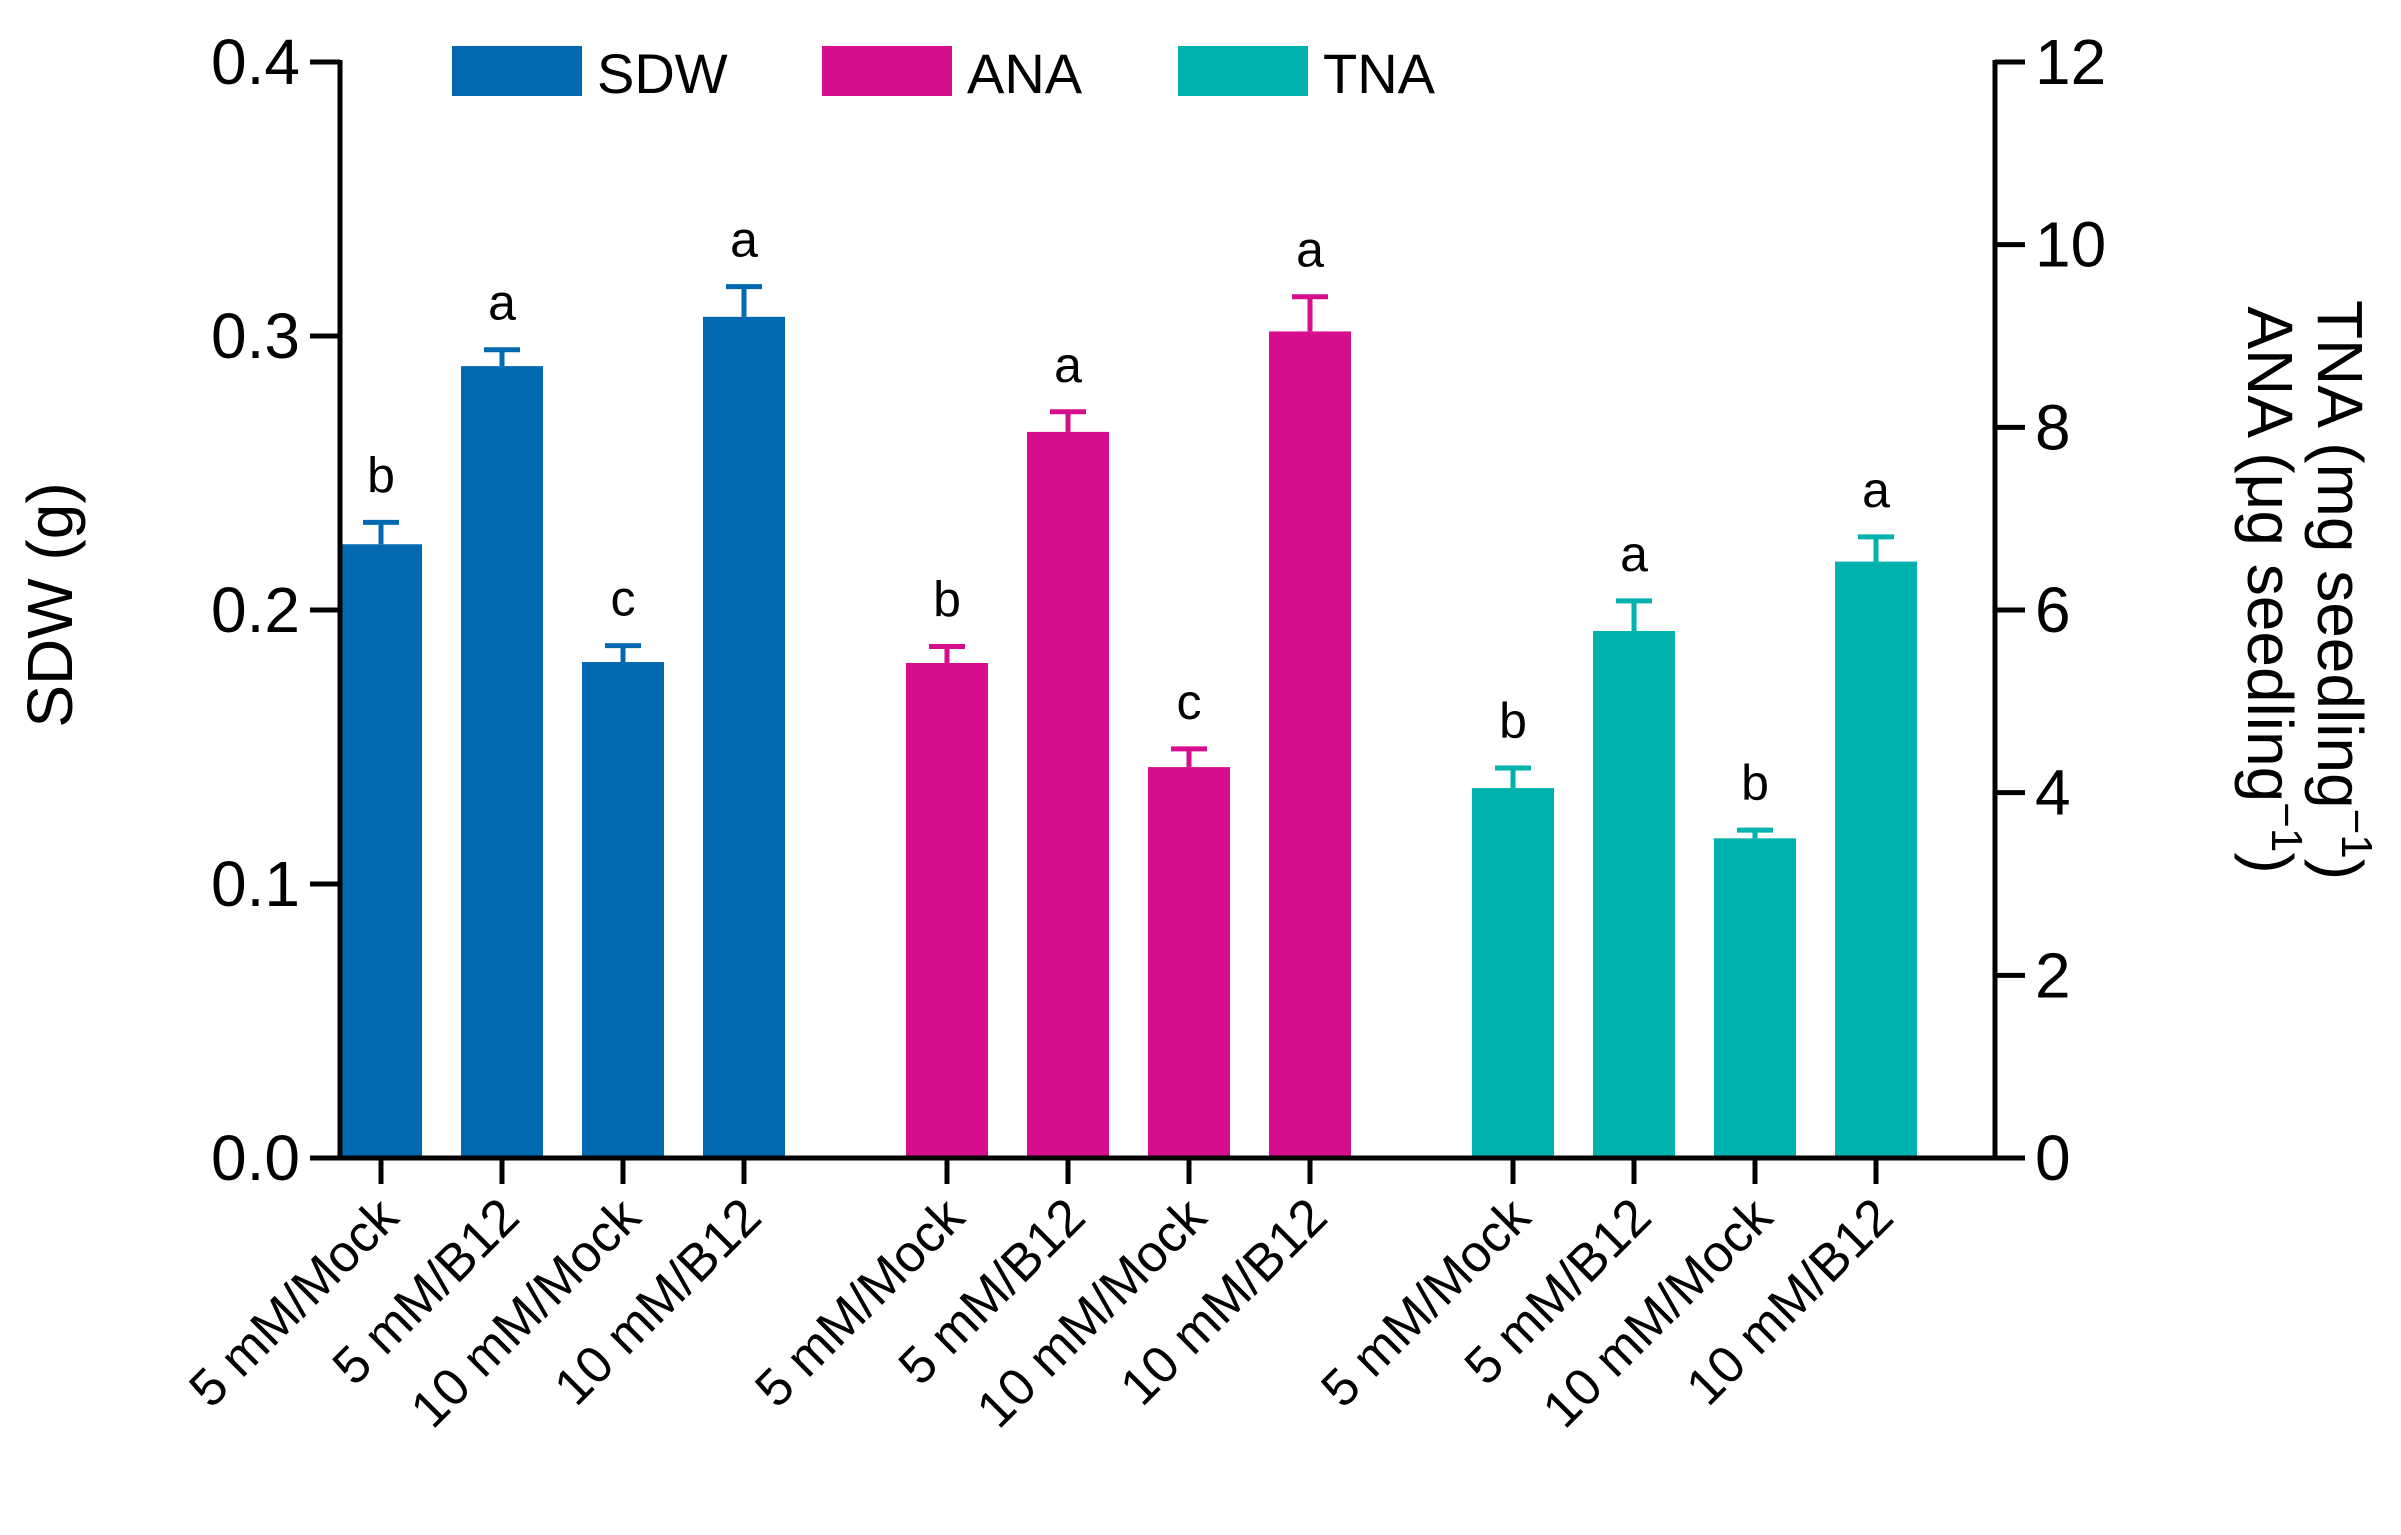 Image resolution: width=2401 pixels, height=1535 pixels. Describe the element at coordinates (2053, 610) in the screenshot. I see `right-tick-label: 6` at that location.